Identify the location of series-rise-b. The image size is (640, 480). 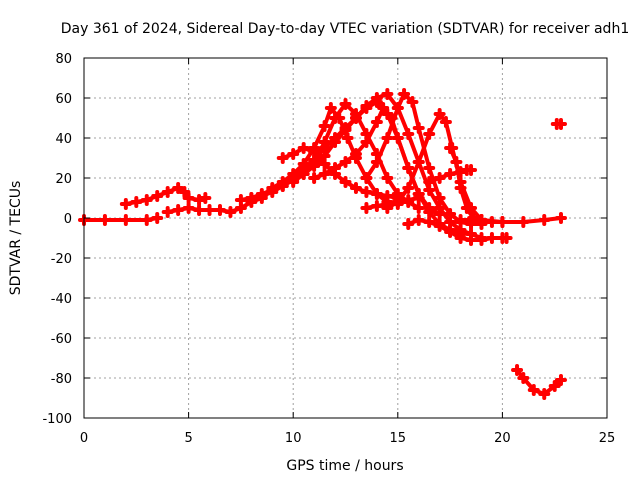
(366, 166).